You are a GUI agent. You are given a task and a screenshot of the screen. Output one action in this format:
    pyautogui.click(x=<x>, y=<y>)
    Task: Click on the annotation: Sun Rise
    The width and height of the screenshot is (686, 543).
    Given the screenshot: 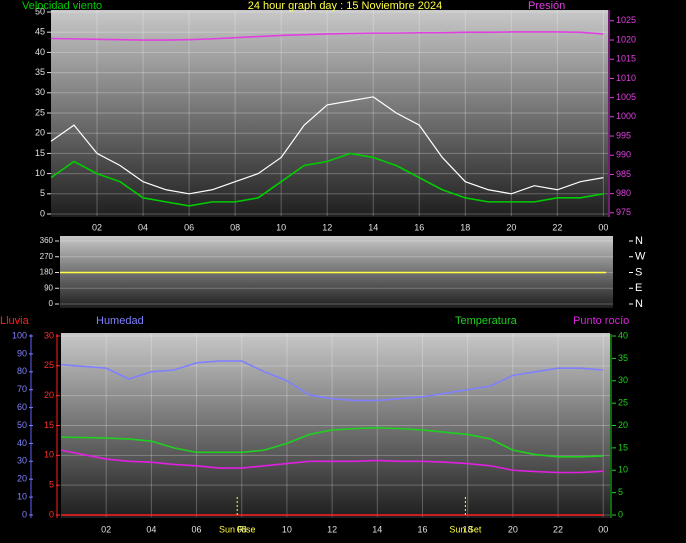 What is the action you would take?
    pyautogui.click(x=237, y=529)
    